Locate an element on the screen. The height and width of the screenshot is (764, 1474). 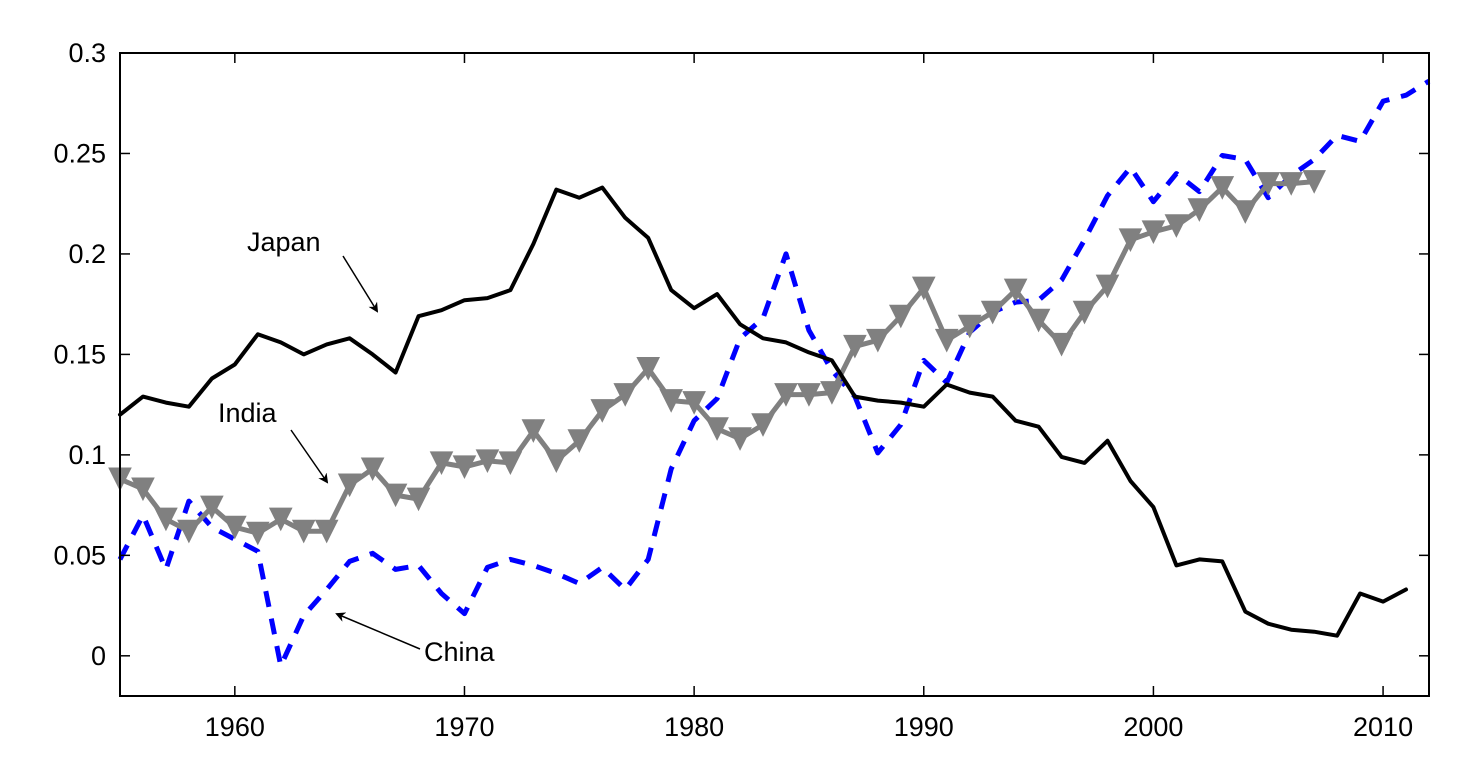
y-tick-label: 0.3 is located at coordinates (87, 53).